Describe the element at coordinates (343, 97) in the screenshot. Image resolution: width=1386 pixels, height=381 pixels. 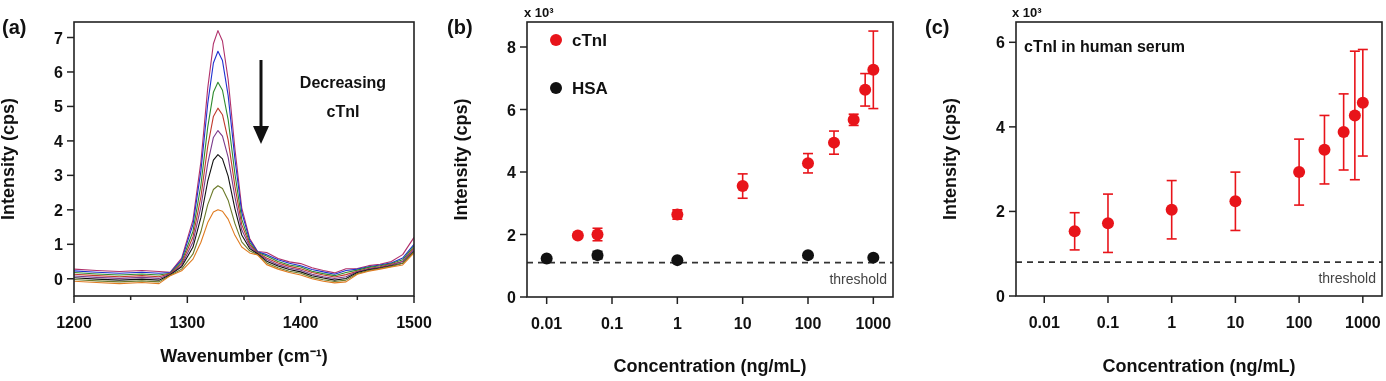
I see `annotation: Decreasing cTnI` at that location.